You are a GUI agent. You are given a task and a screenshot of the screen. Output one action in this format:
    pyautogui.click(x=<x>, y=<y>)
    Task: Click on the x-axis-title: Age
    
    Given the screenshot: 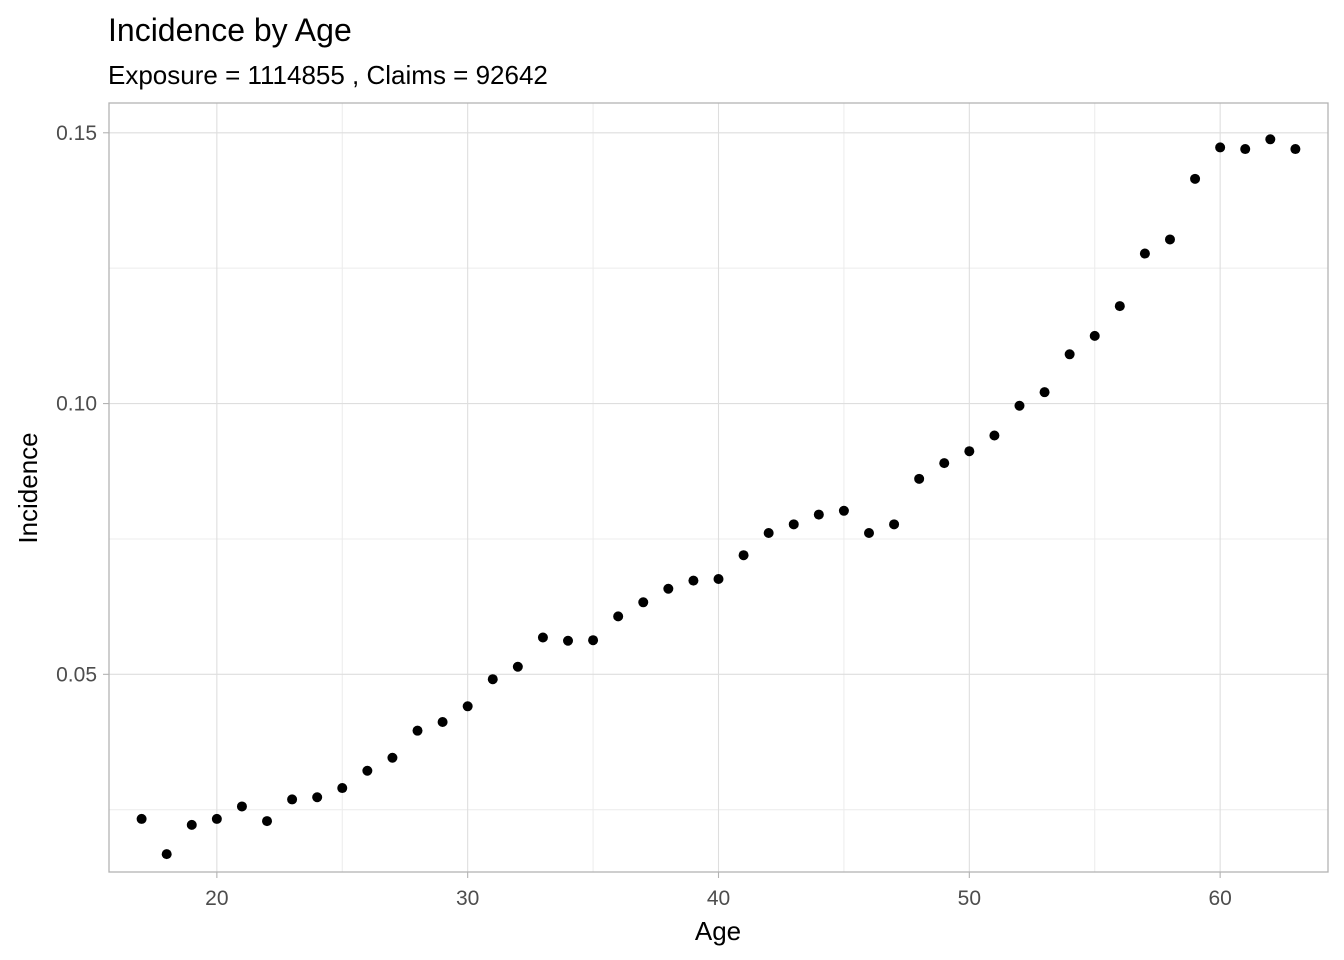 What is the action you would take?
    pyautogui.click(x=718, y=931)
    